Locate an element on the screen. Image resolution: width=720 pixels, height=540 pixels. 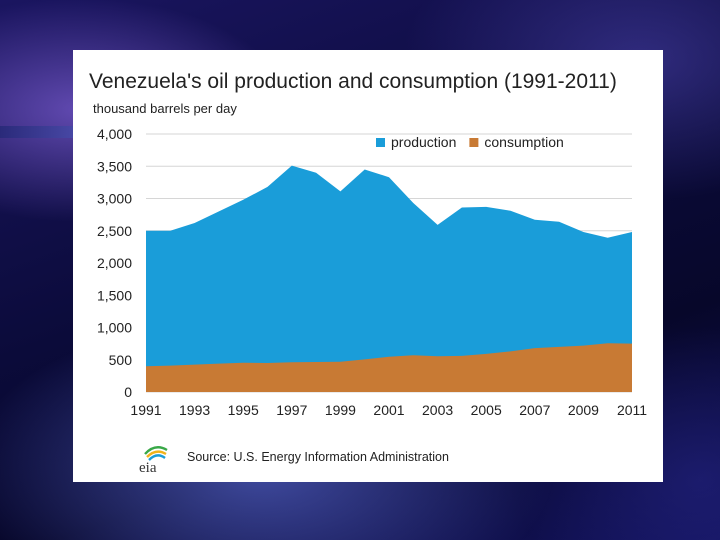
x-tick-label-2005: 2005 is located at coordinates (486, 410).